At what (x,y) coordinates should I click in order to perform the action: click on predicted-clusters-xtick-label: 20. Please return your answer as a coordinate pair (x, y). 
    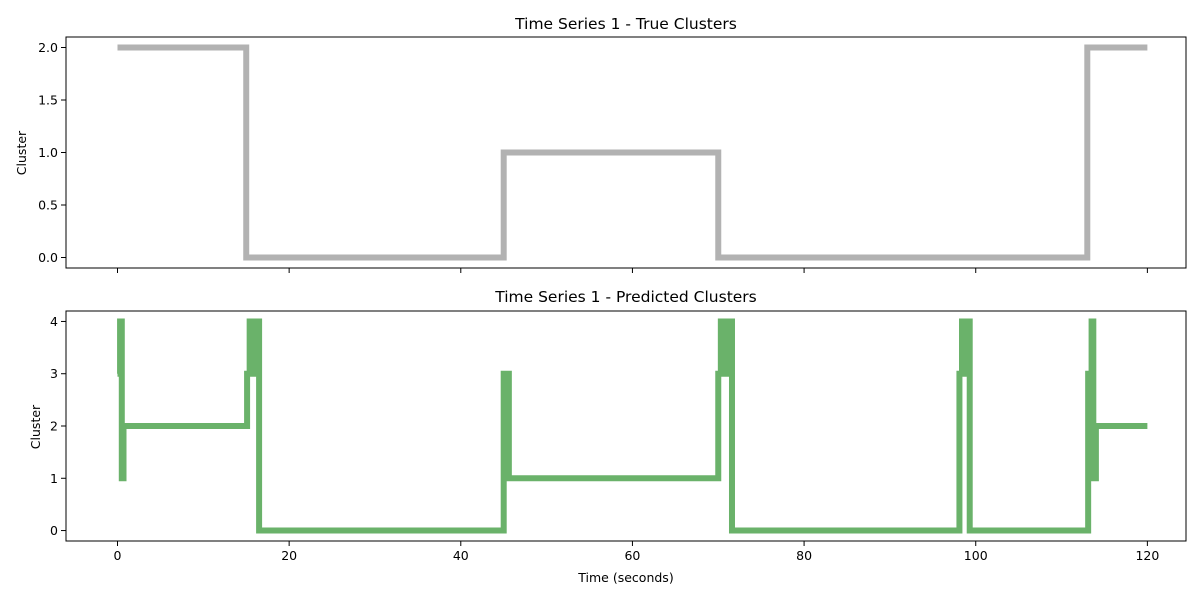
    Looking at the image, I should click on (289, 555).